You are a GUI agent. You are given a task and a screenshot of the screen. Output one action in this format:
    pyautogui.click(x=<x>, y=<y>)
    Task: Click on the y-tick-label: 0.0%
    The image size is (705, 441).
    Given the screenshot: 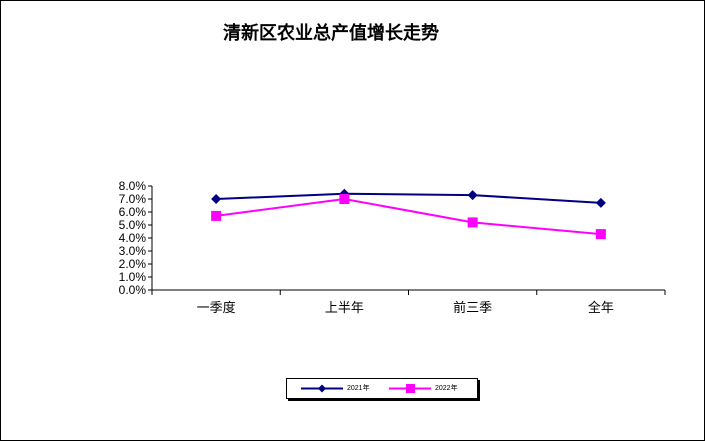 What is the action you would take?
    pyautogui.click(x=133, y=290)
    